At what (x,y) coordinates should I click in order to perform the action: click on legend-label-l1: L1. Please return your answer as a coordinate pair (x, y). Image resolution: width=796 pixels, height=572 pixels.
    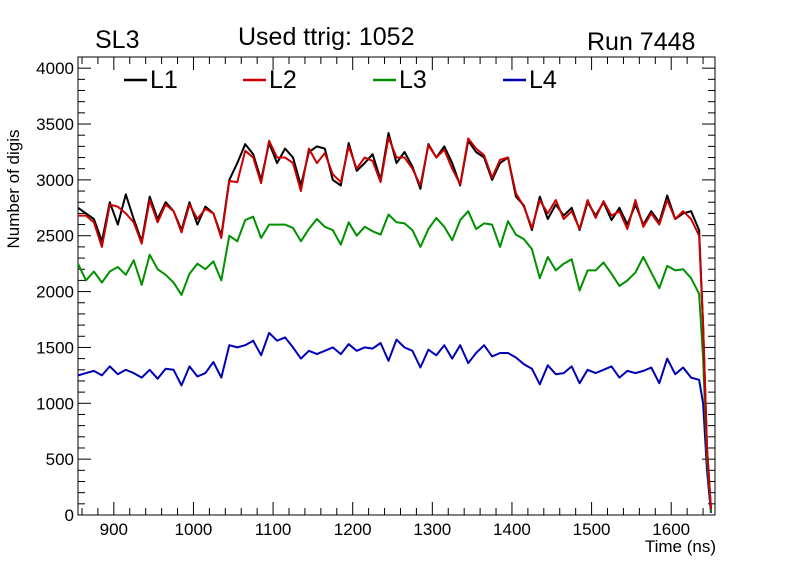
    Looking at the image, I should click on (164, 80).